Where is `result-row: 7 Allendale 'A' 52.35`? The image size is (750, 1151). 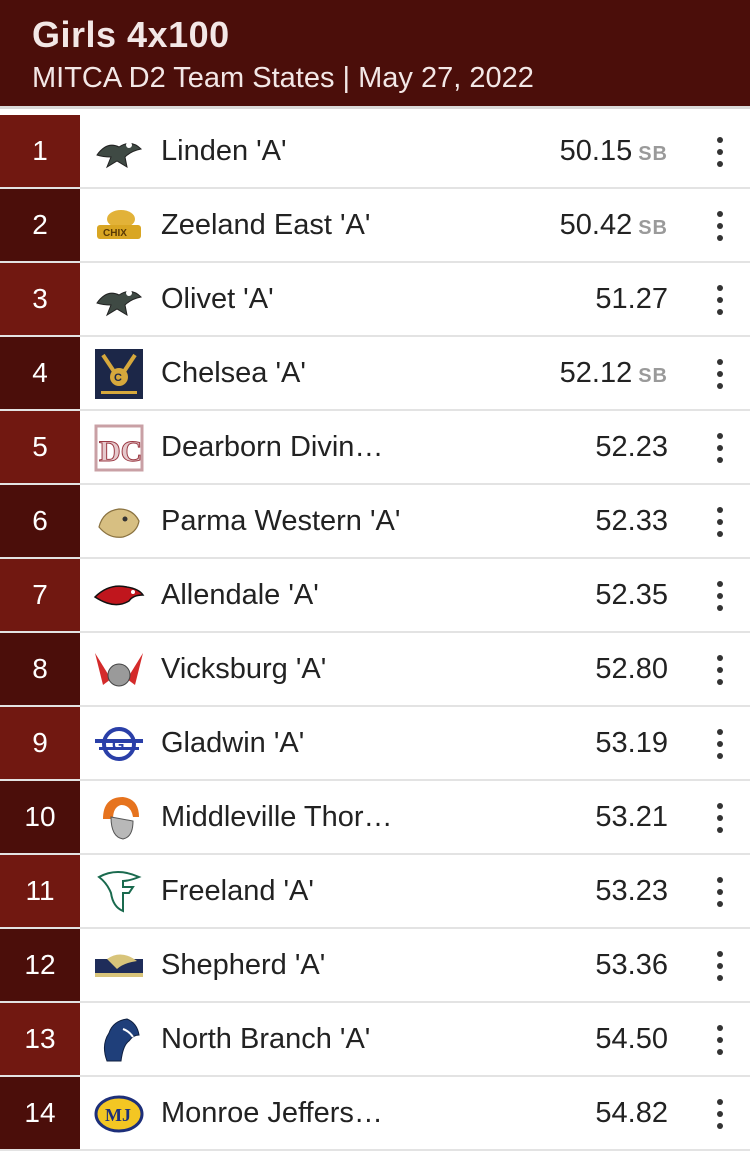 result-row: 7 Allendale 'A' 52.35 is located at coordinates (375, 596).